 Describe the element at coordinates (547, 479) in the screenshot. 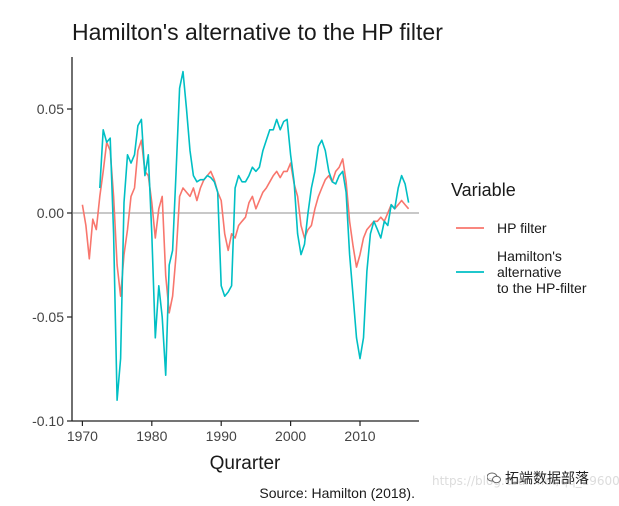

I see `watermark-brand: 拓端数据部落` at that location.